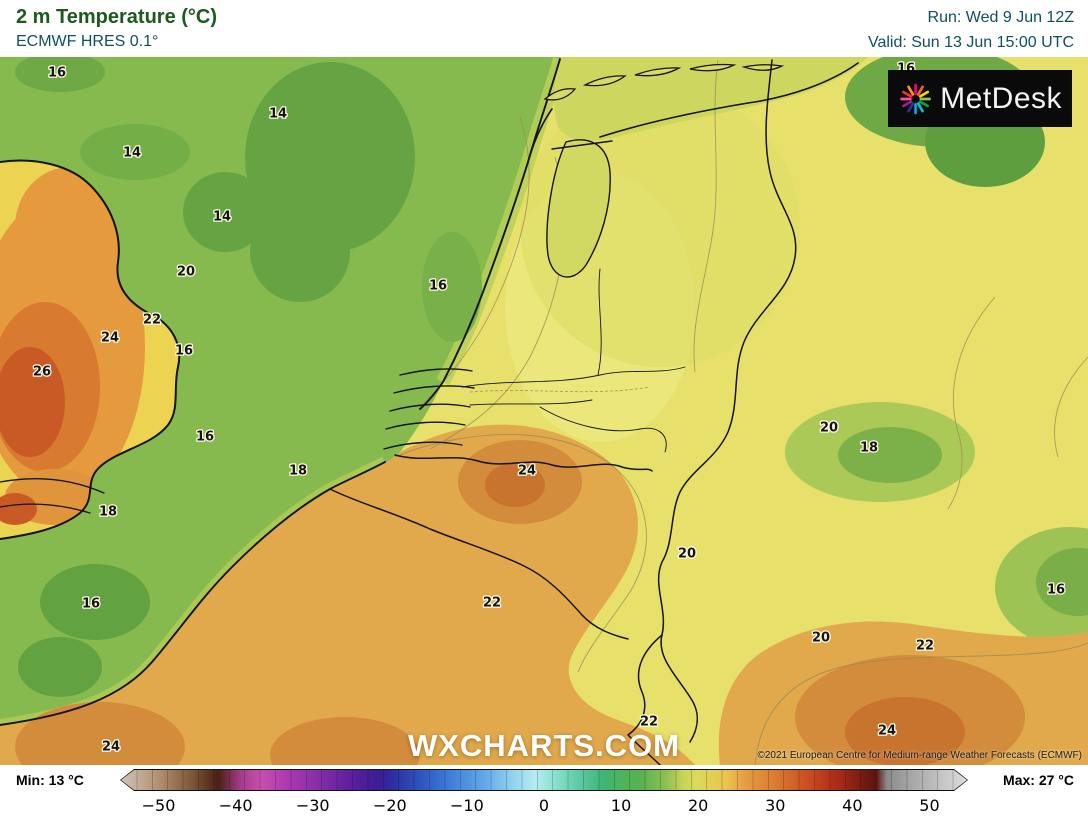 This screenshot has height=833, width=1088. I want to click on watermark: WXCHARTS.COM, so click(544, 745).